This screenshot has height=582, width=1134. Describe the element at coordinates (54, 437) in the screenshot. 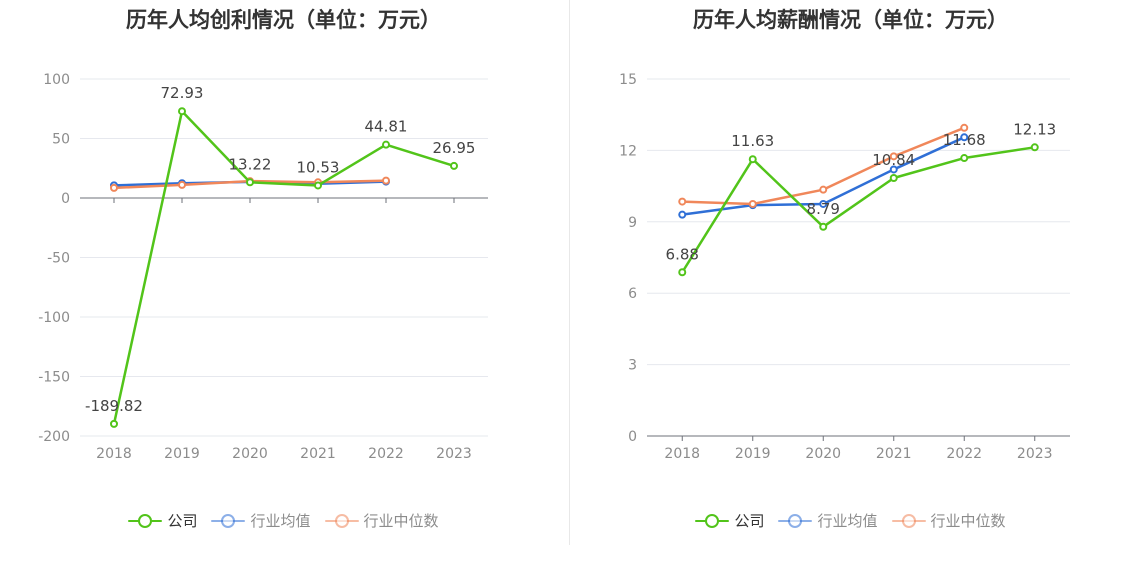

I see `y-tick-label: -200` at that location.